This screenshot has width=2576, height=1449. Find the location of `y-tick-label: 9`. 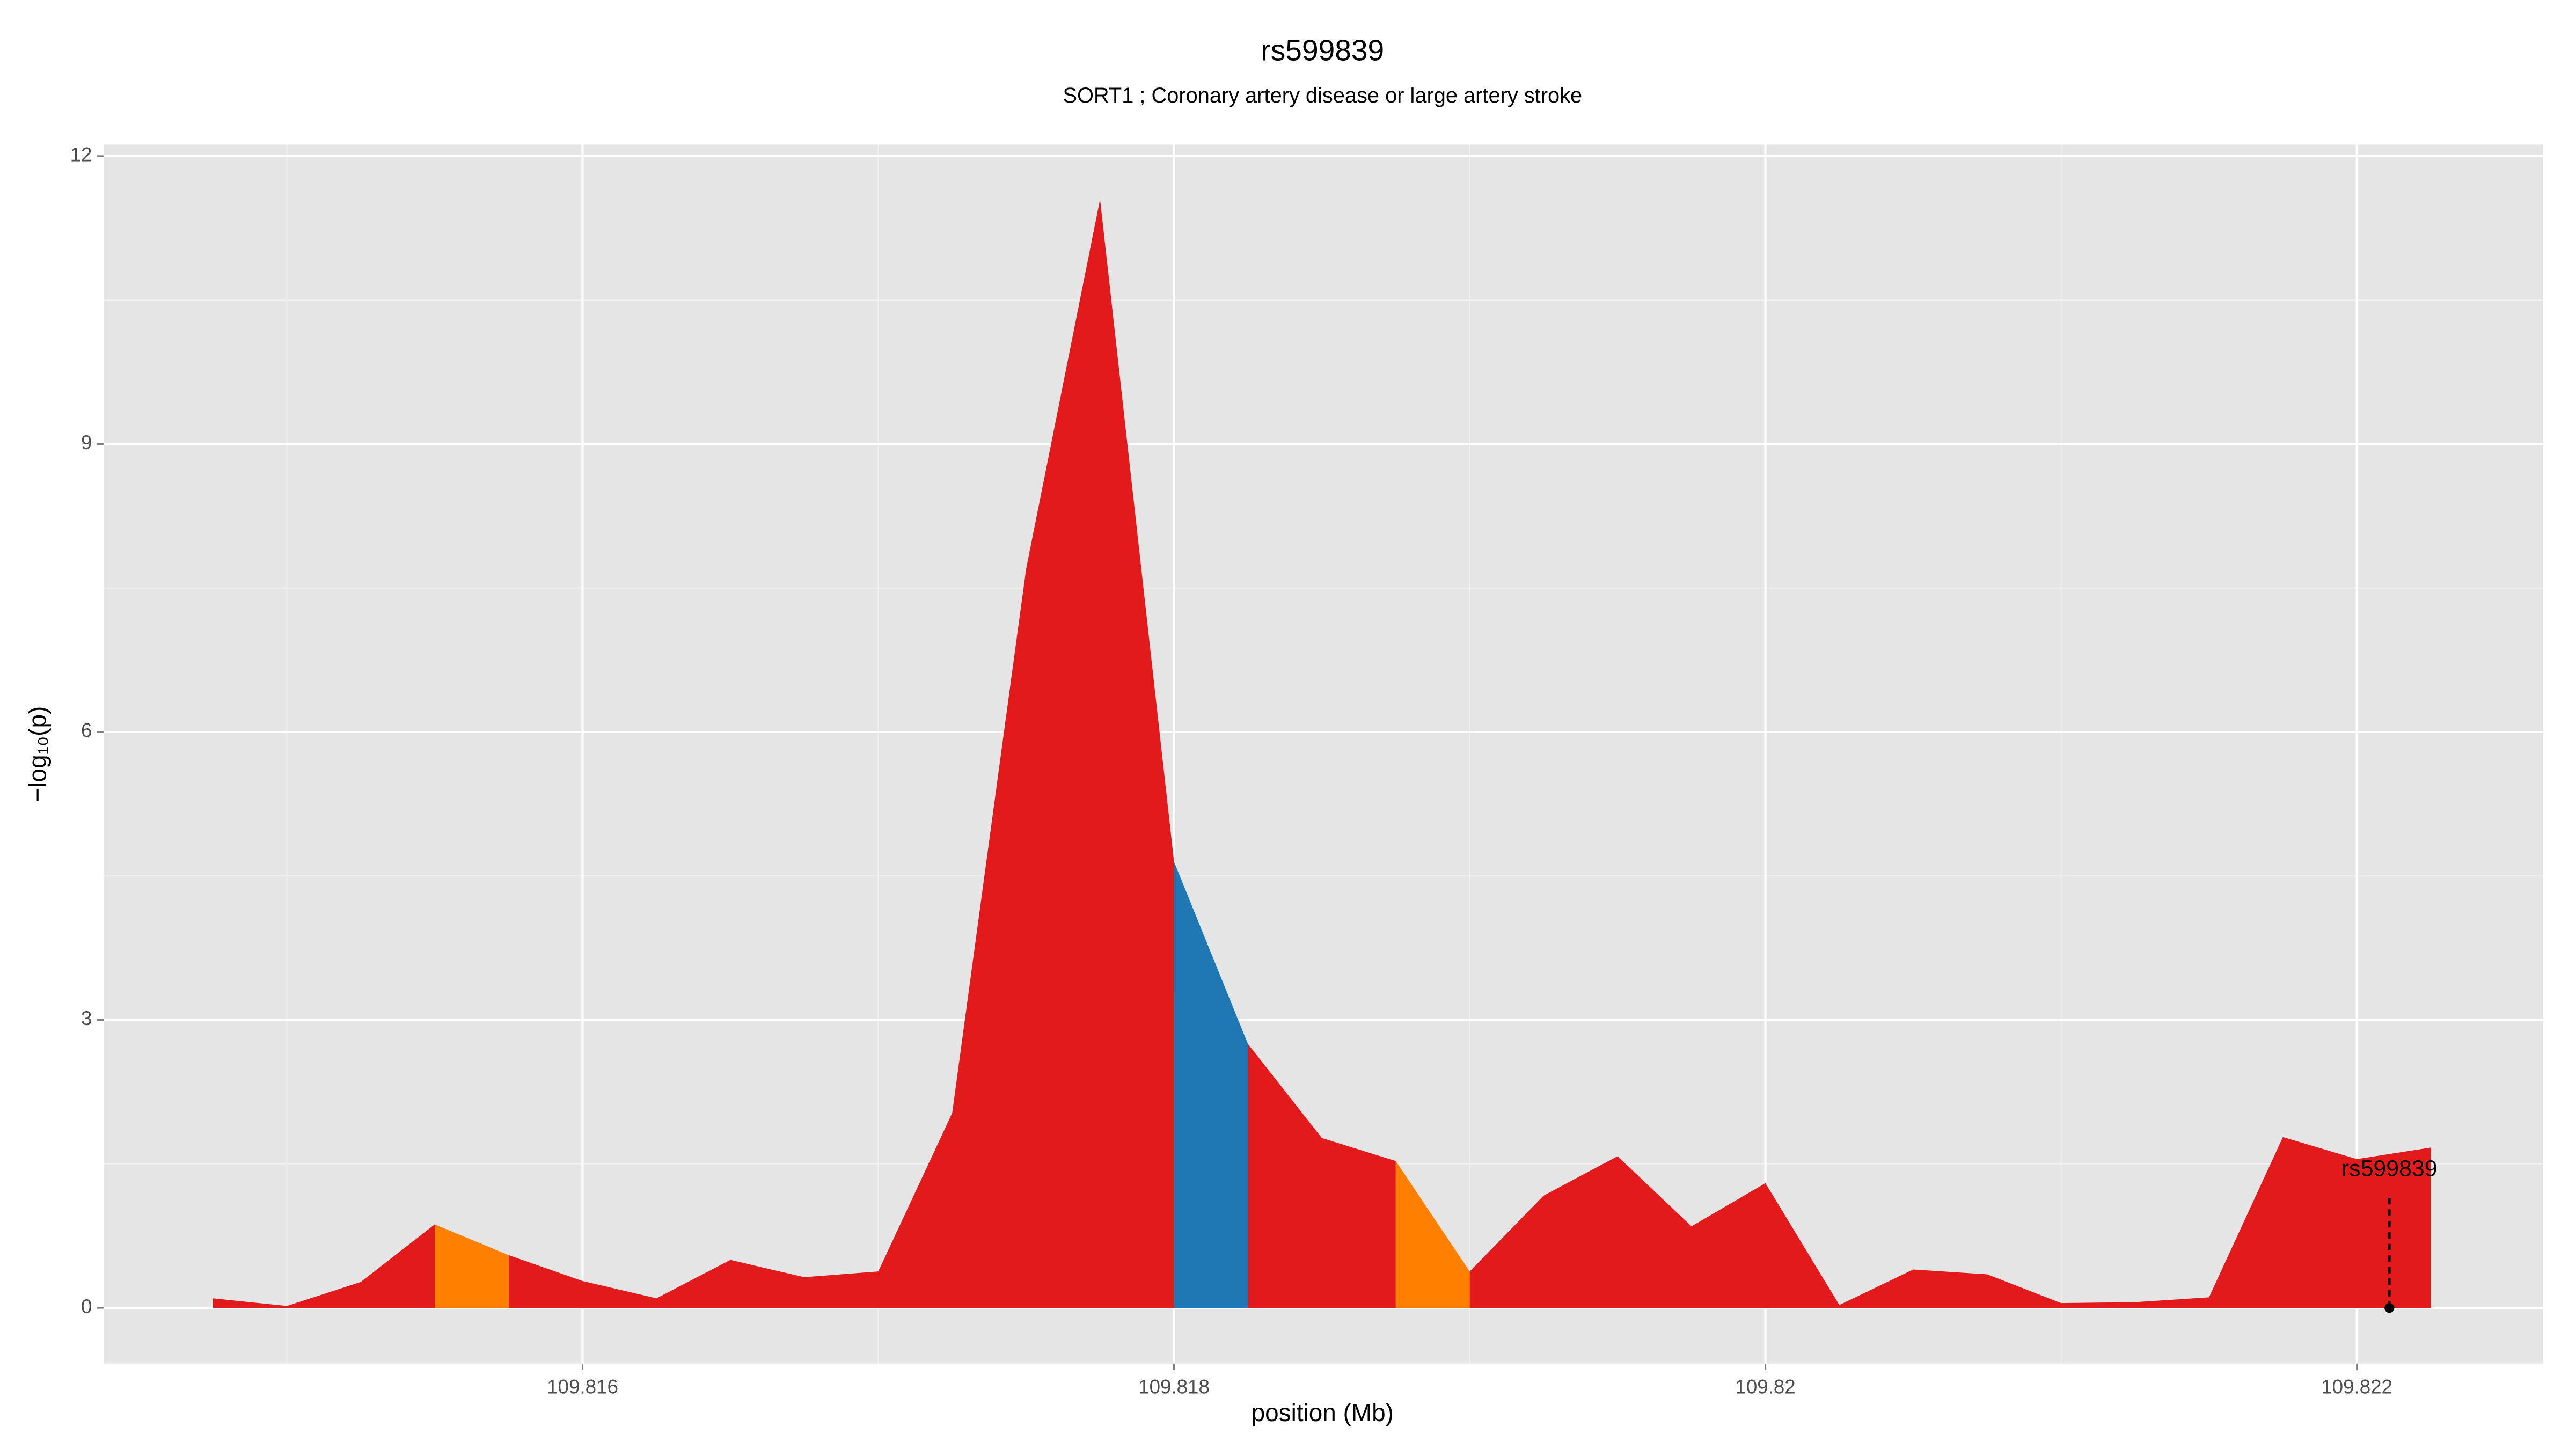

y-tick-label: 9 is located at coordinates (86, 442).